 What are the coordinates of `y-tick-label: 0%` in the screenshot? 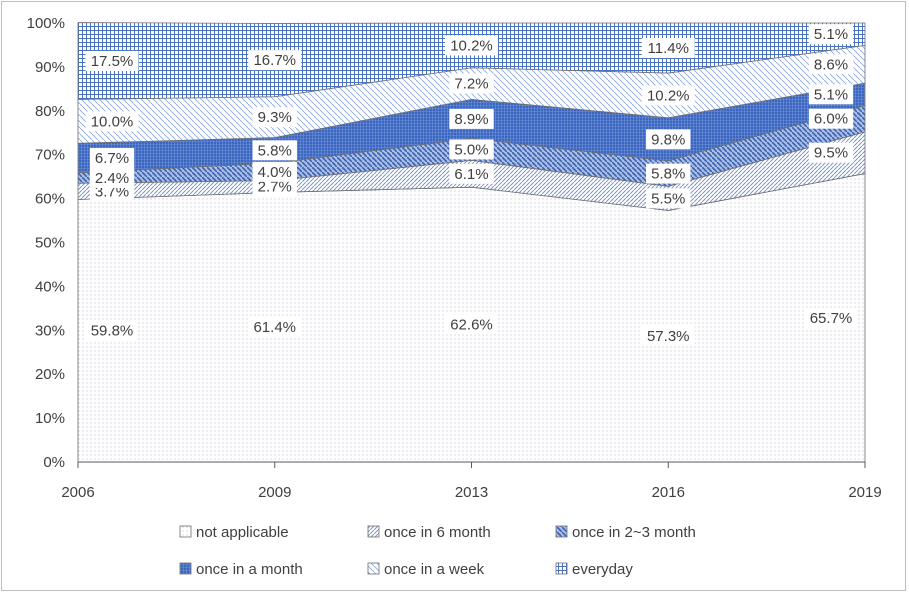 It's located at (54, 462).